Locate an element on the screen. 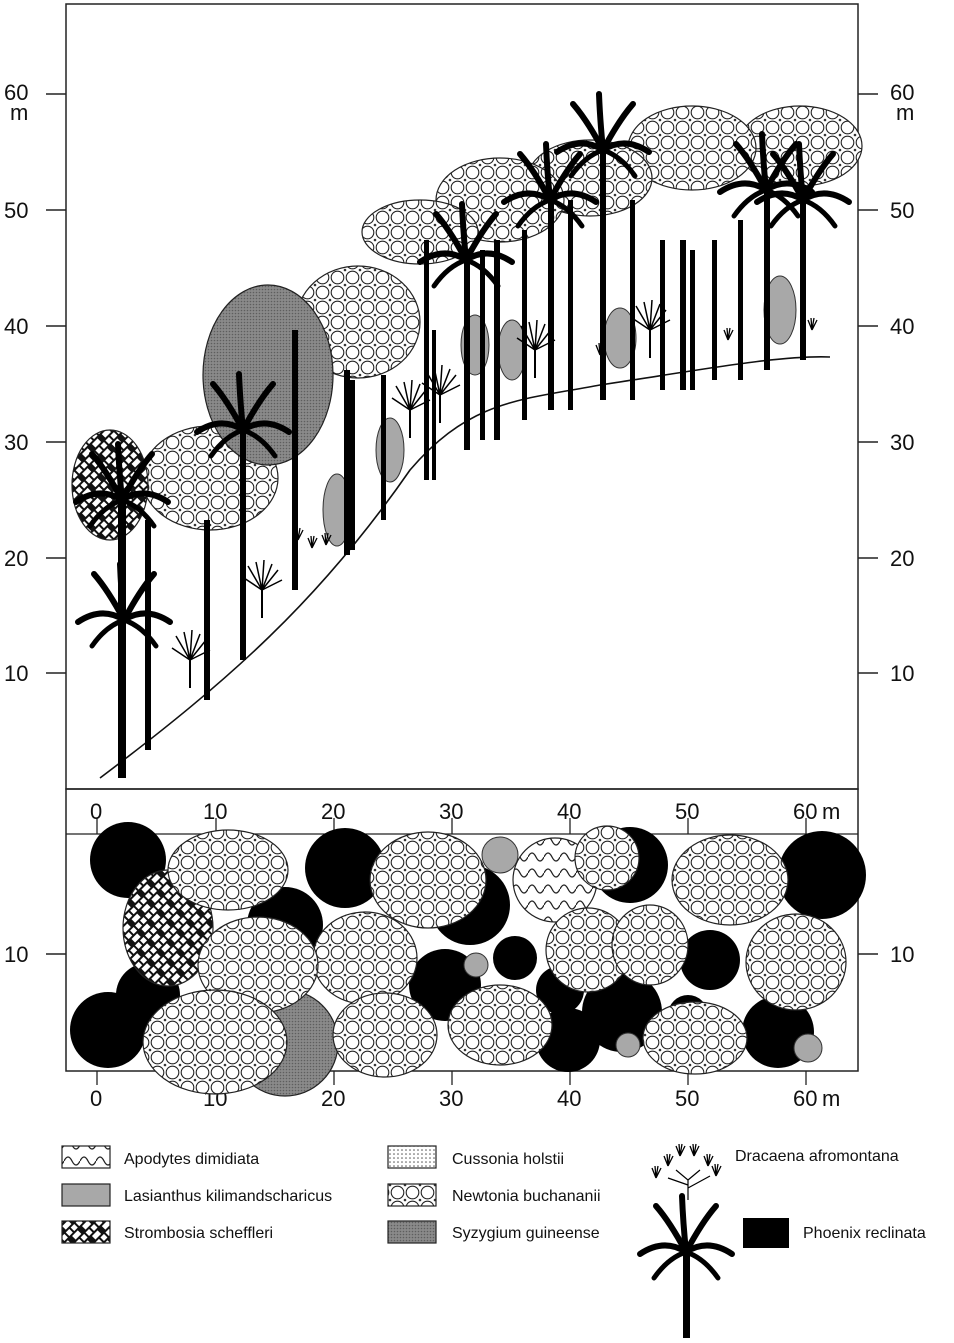 The width and height of the screenshot is (954, 1343). profile-ytick-60-right: 60 is located at coordinates (902, 92).